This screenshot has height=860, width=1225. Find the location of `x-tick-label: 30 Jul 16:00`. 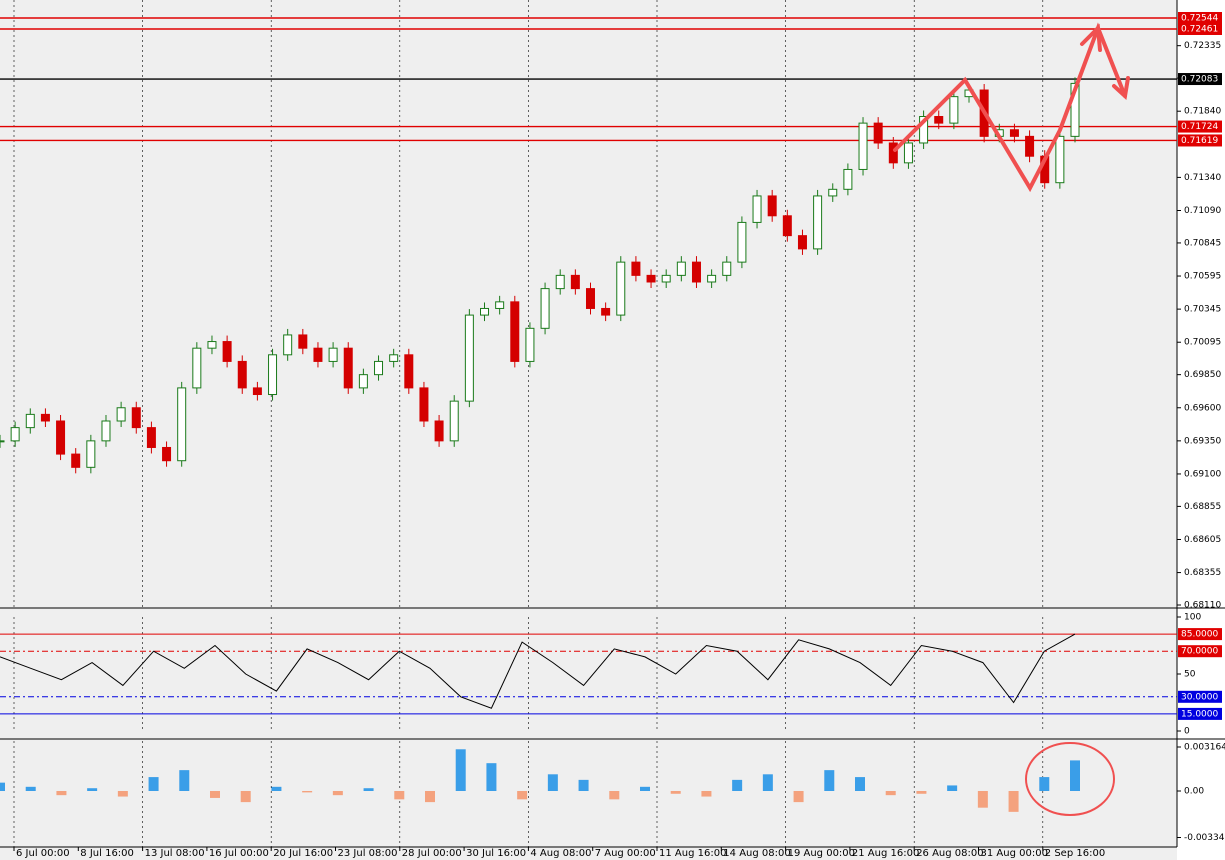

x-tick-label: 30 Jul 16:00 is located at coordinates (496, 853).